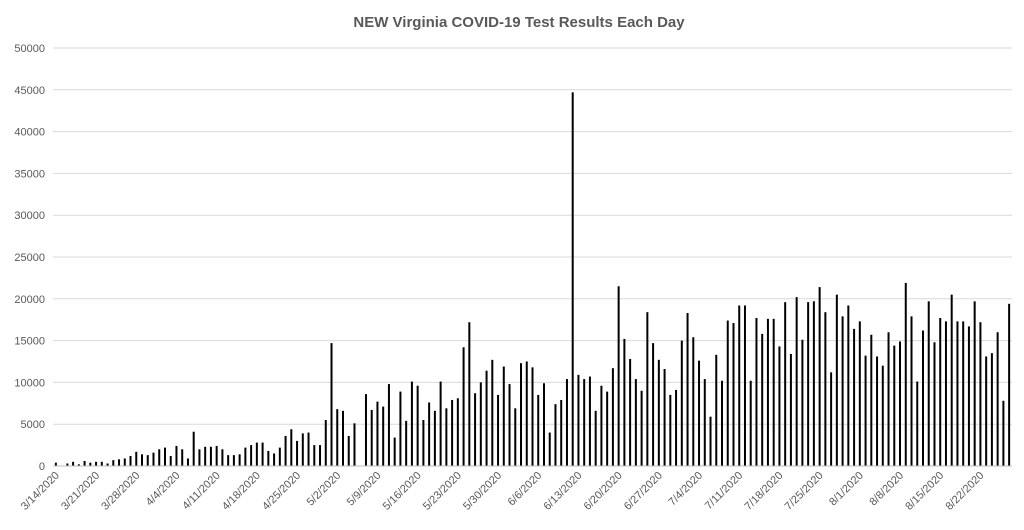  I want to click on y-tick-label: 40000, so click(29, 133).